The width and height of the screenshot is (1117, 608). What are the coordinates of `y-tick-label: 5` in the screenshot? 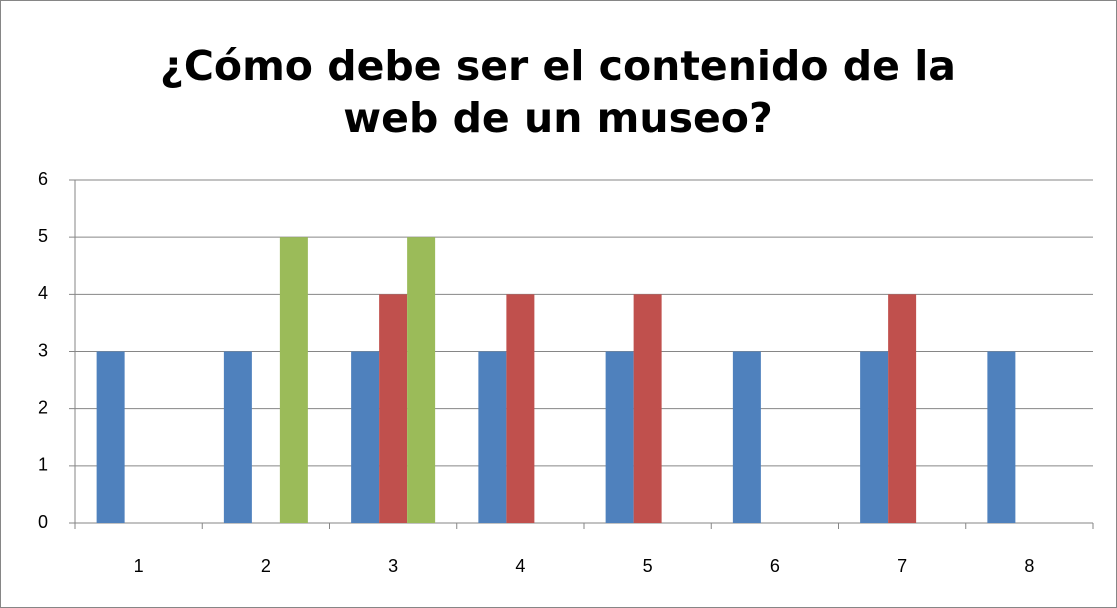 It's located at (43, 236).